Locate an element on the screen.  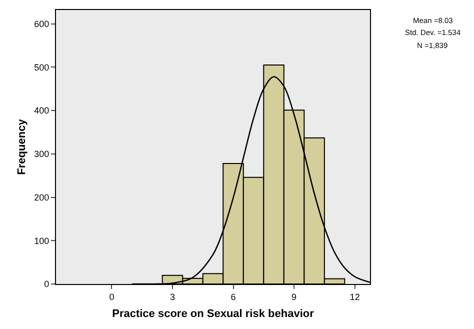
y-tick-label: 400 is located at coordinates (42, 111).